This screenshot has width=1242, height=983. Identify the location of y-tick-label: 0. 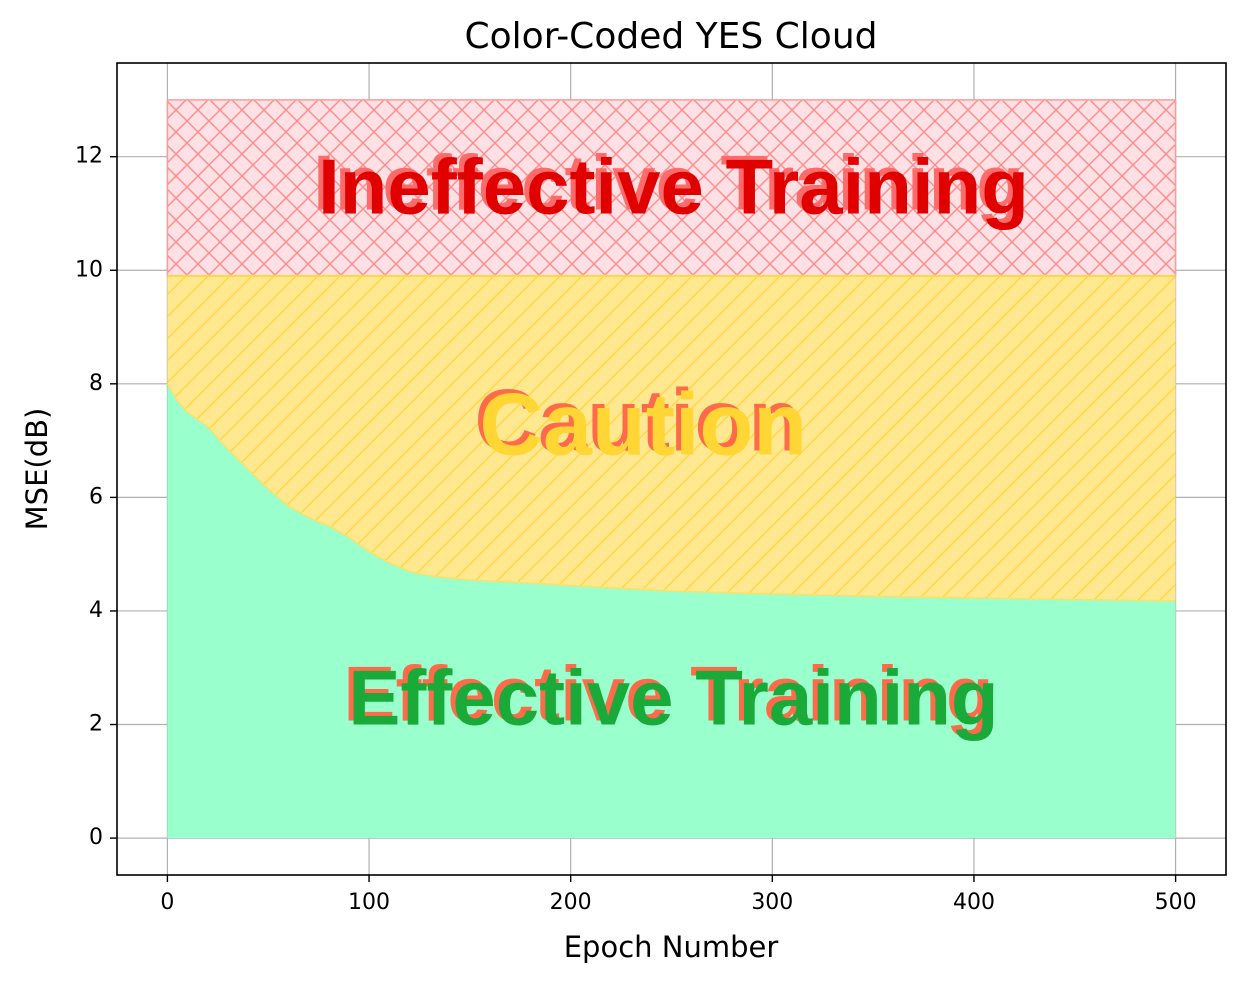
(96, 837).